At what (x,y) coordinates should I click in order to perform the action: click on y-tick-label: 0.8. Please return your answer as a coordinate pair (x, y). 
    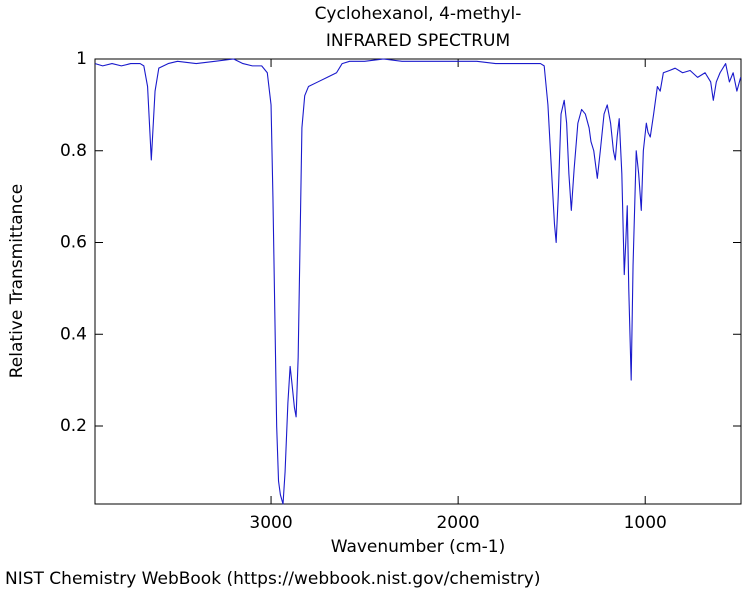
    Looking at the image, I should click on (73, 151).